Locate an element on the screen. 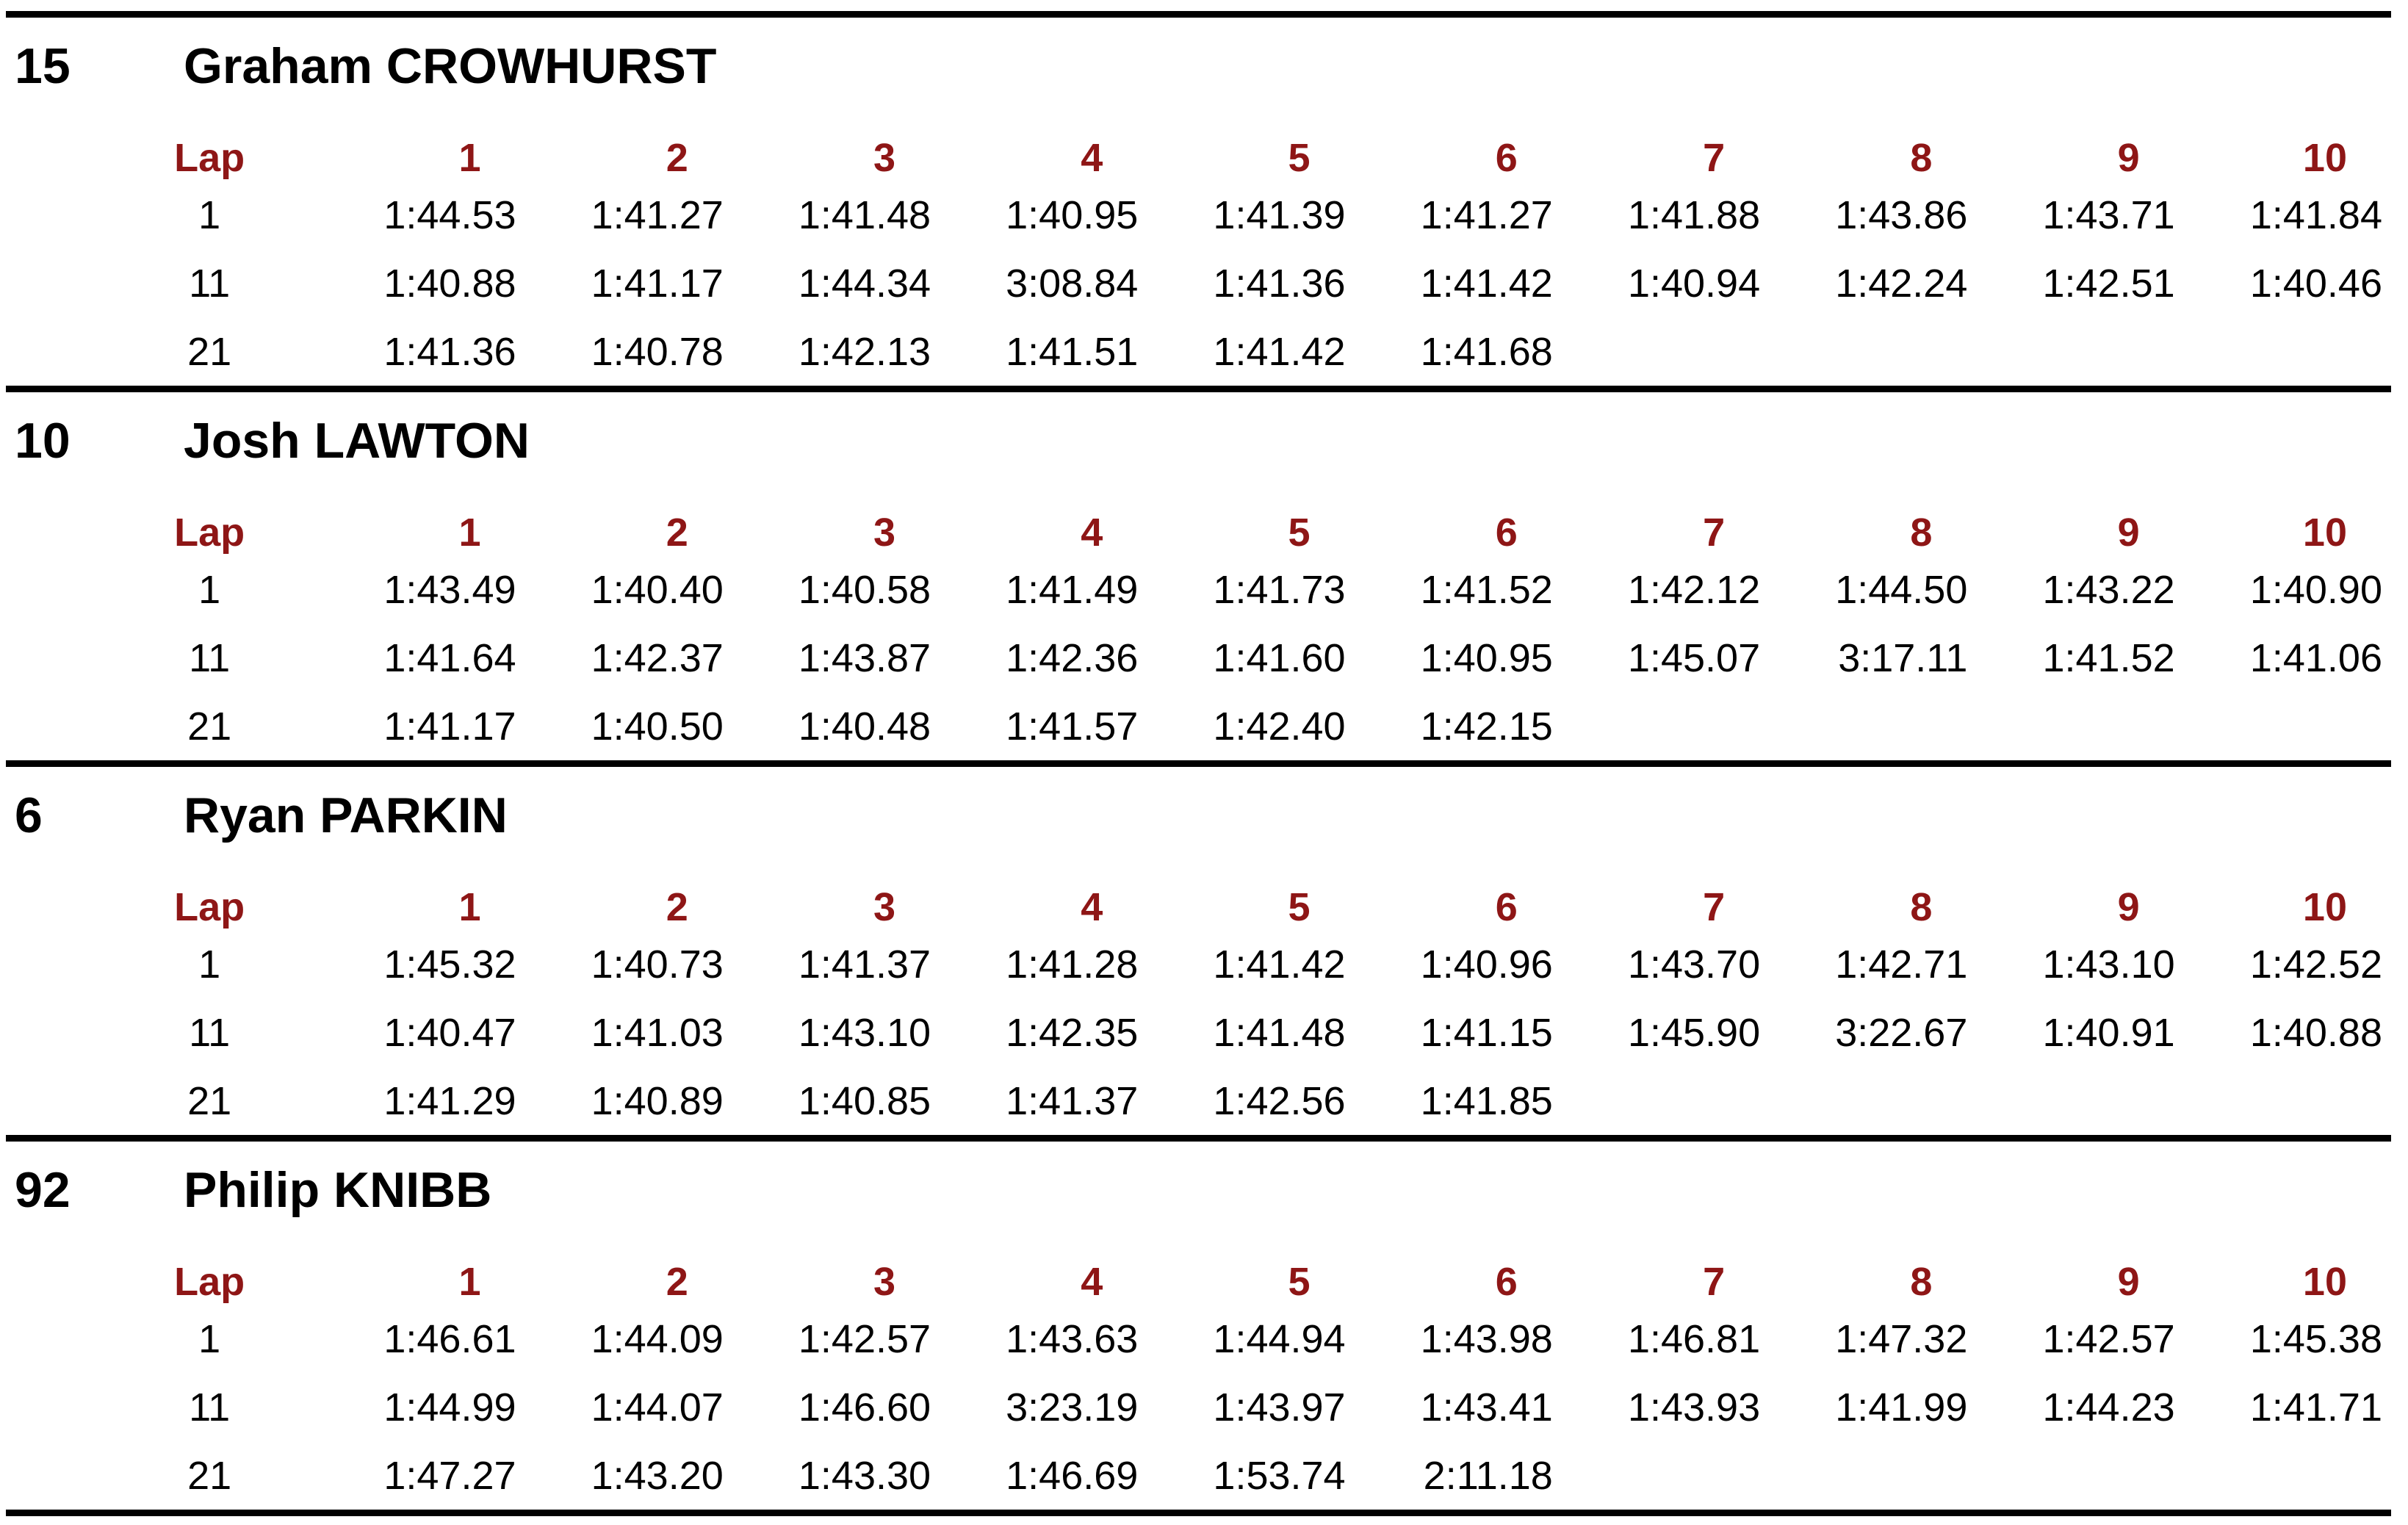 The image size is (2408, 1525). lap-column-header: 6 is located at coordinates (1506, 533).